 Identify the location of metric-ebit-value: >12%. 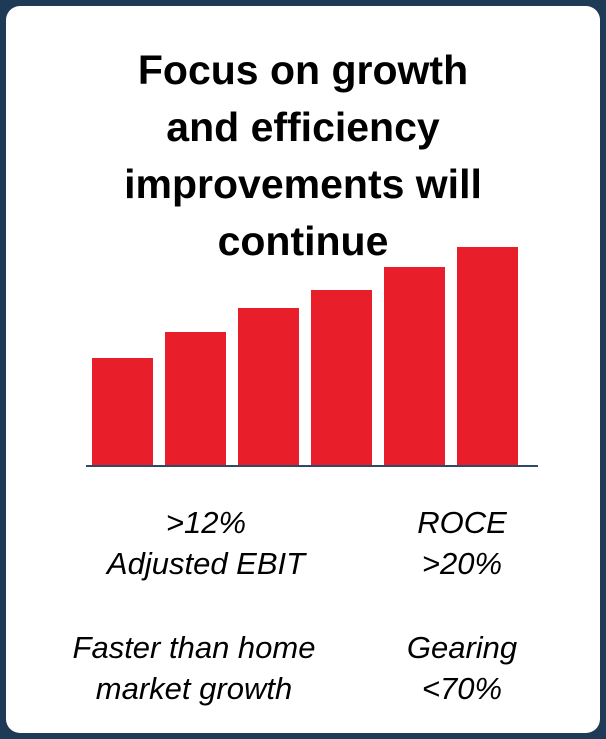
(206, 522).